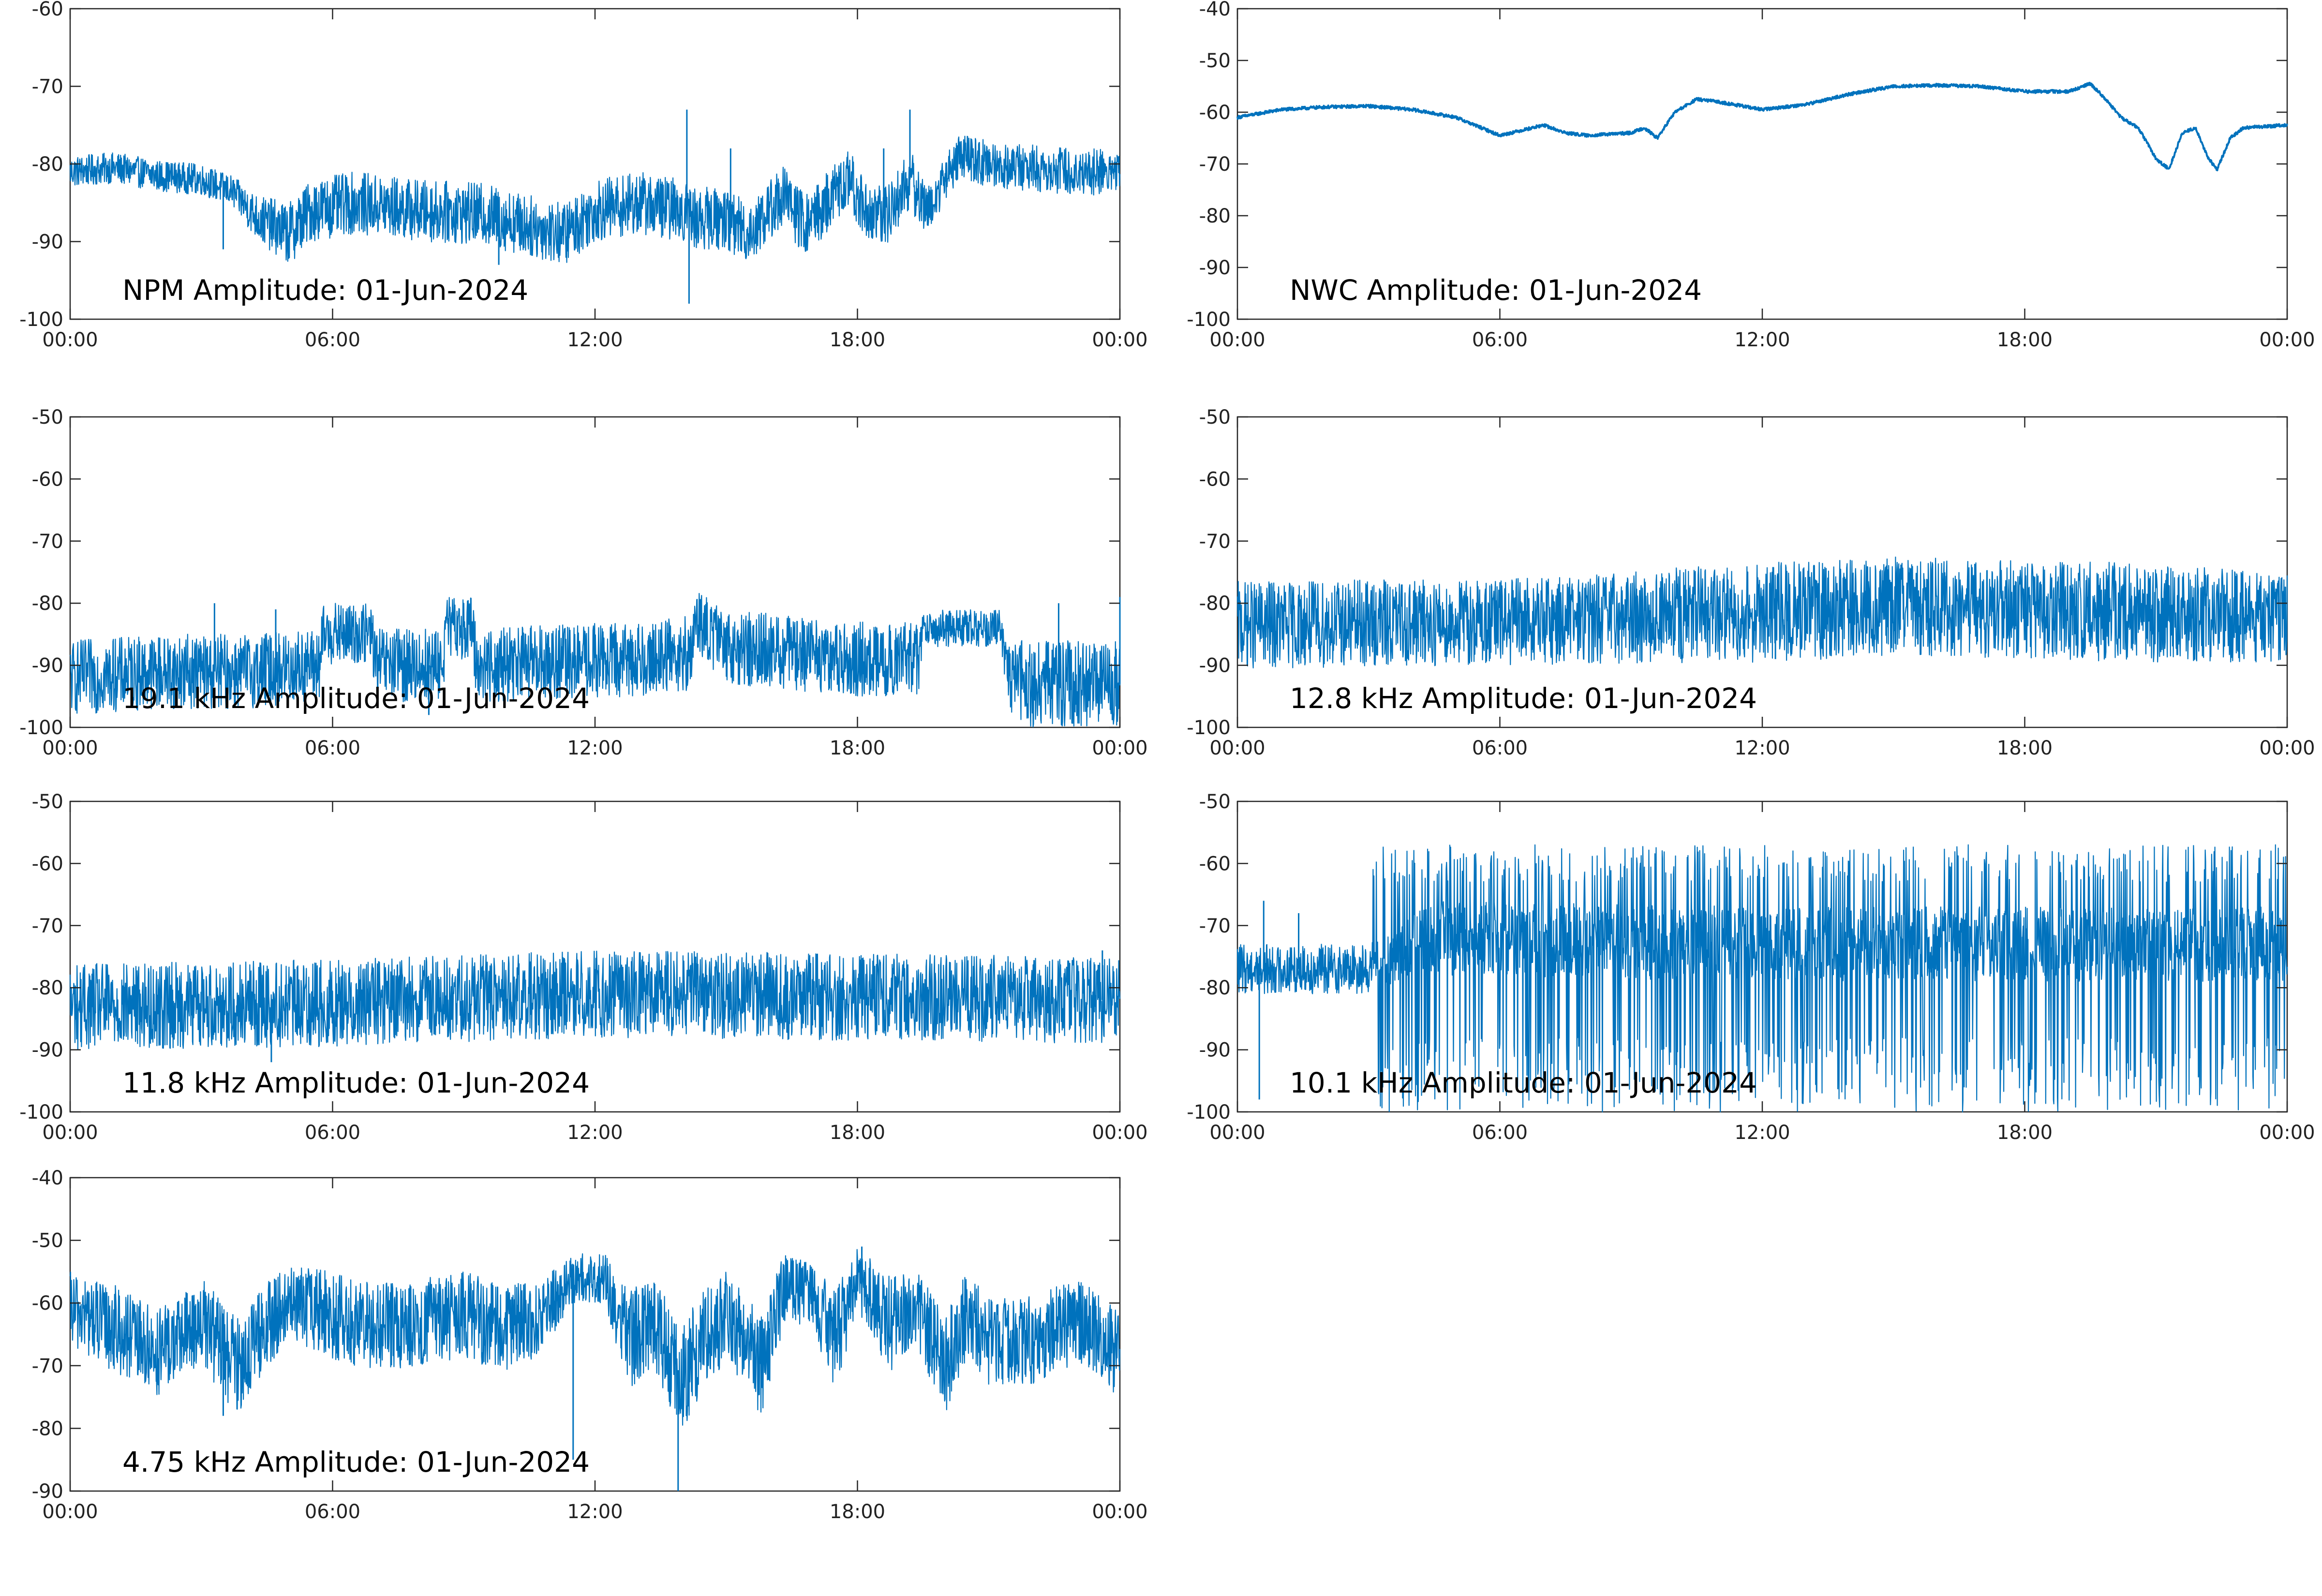 The height and width of the screenshot is (1596, 2322). I want to click on panel-title: 10.1 kHz Amplitude: 01-Jun-2024, so click(1523, 1082).